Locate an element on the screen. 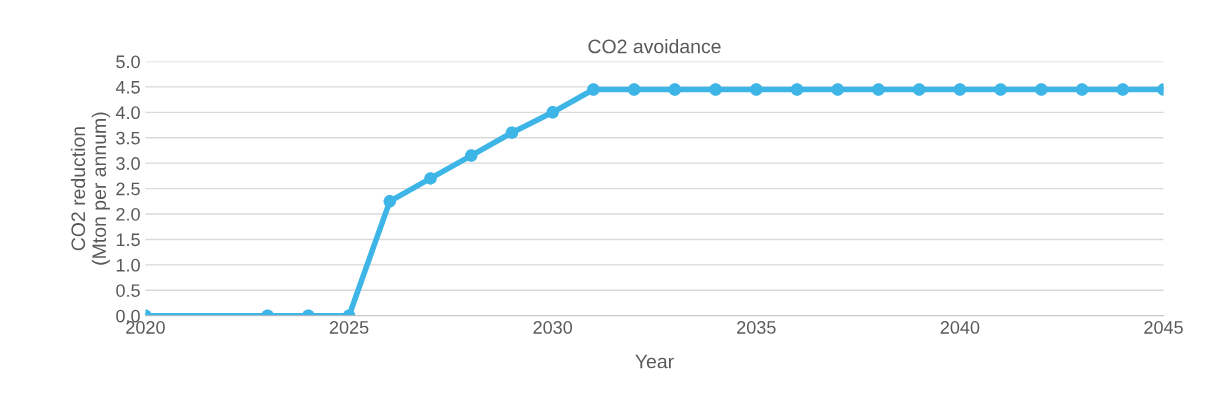 The image size is (1212, 410). x-tick-label: 2035 is located at coordinates (756, 327).